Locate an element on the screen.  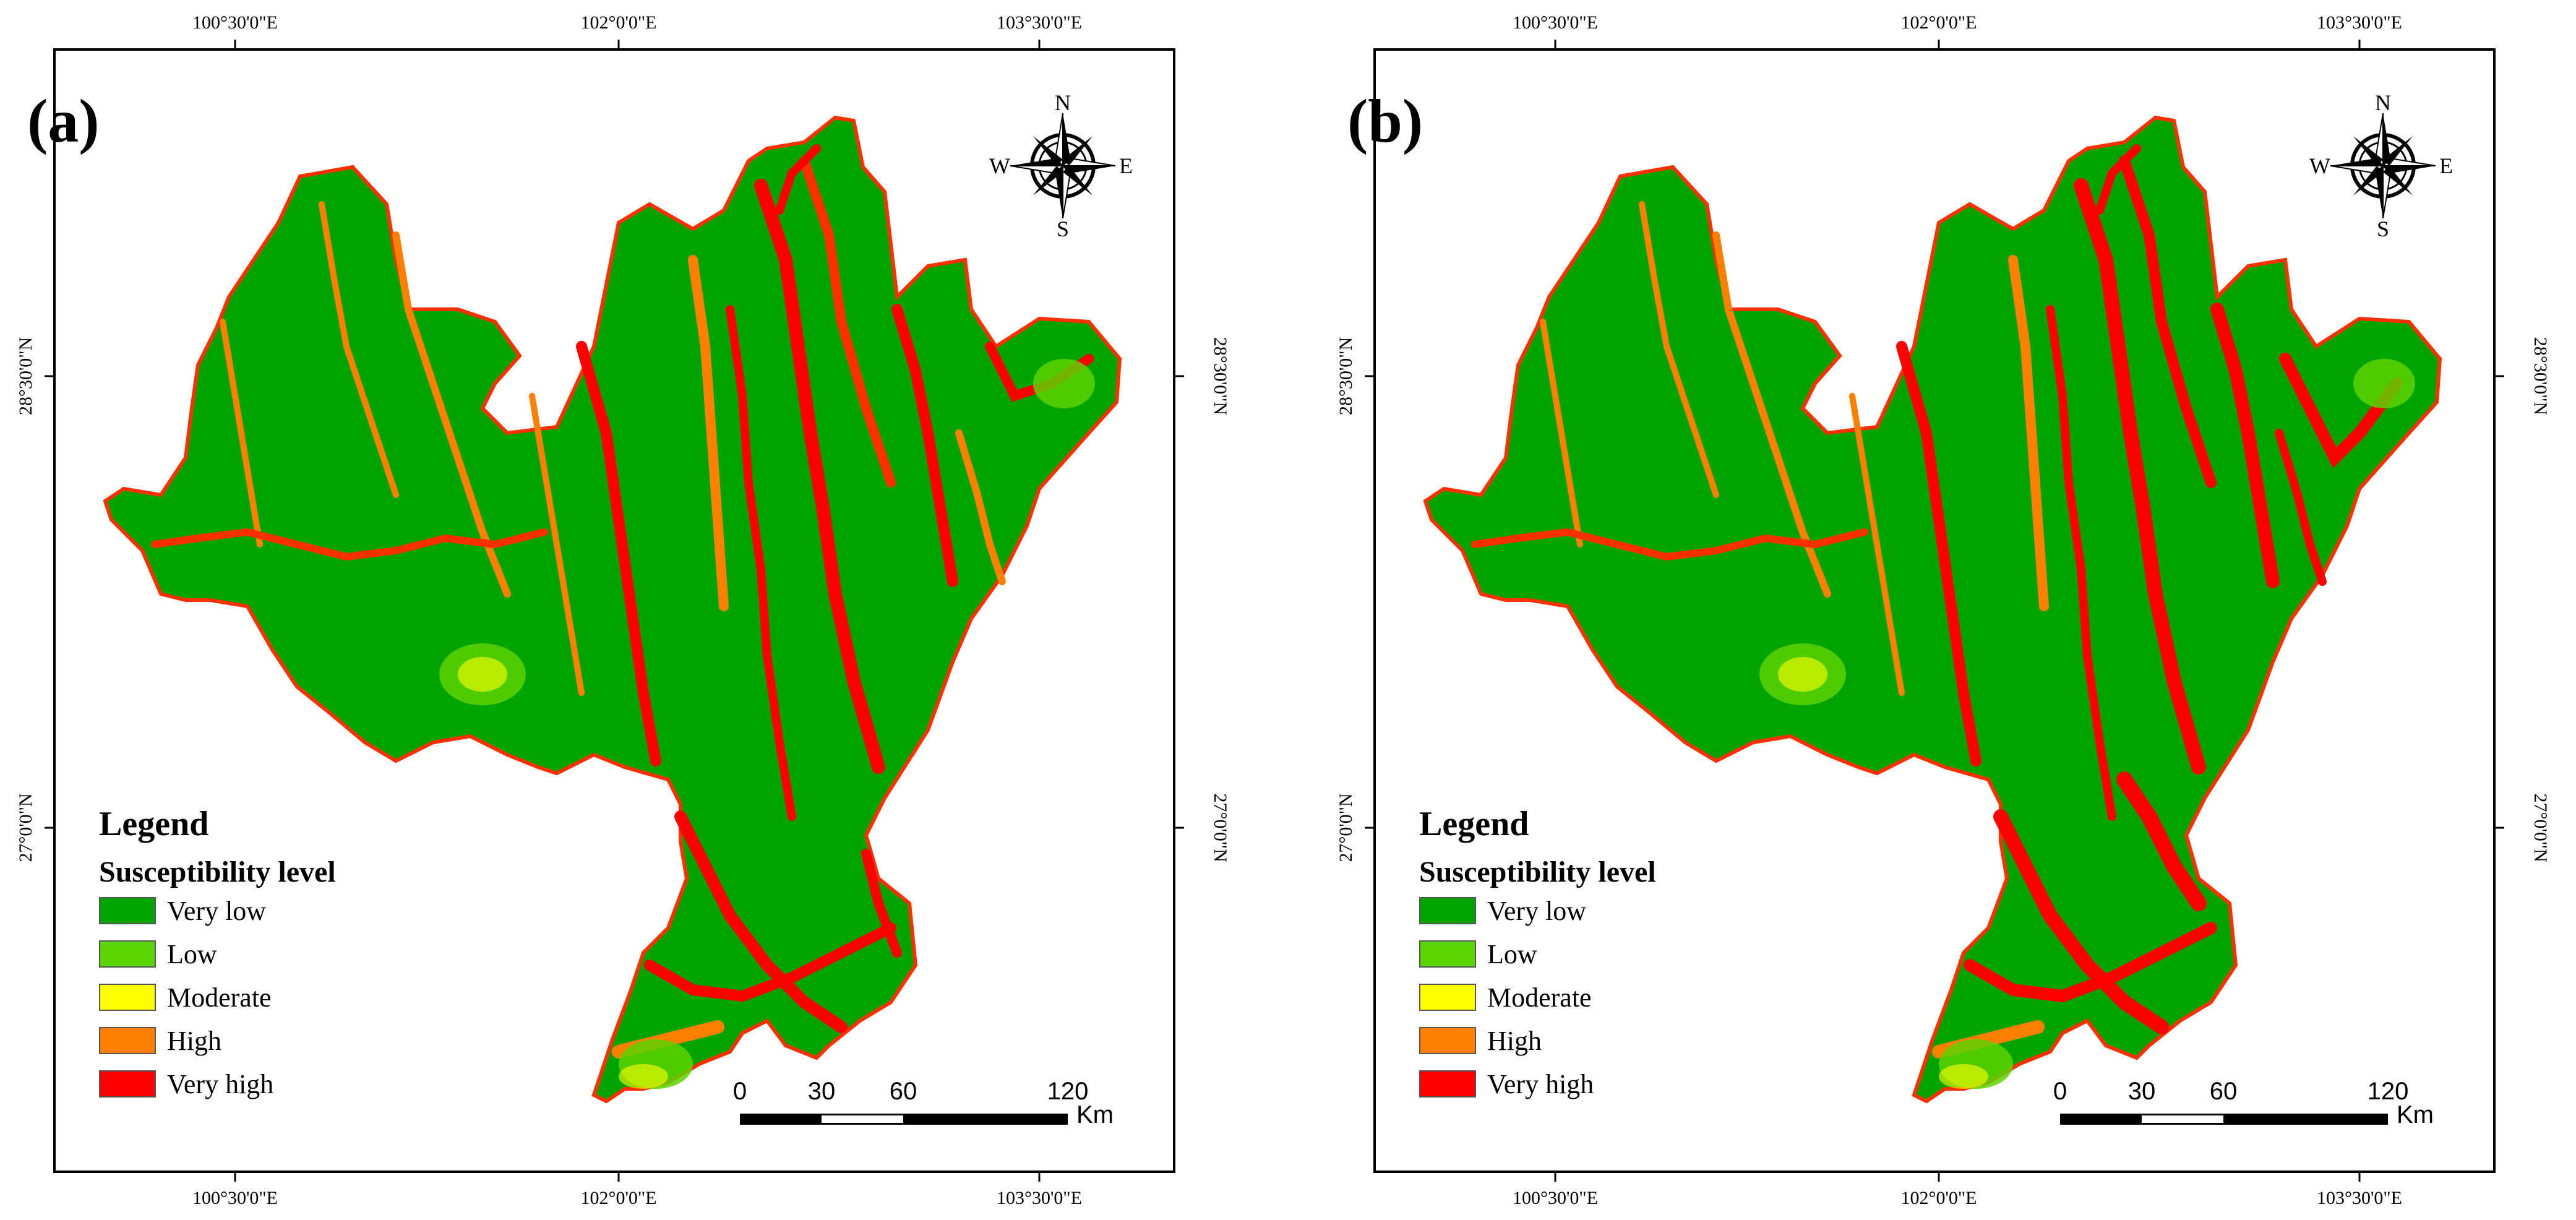
panel-label: (a) is located at coordinates (63, 121).